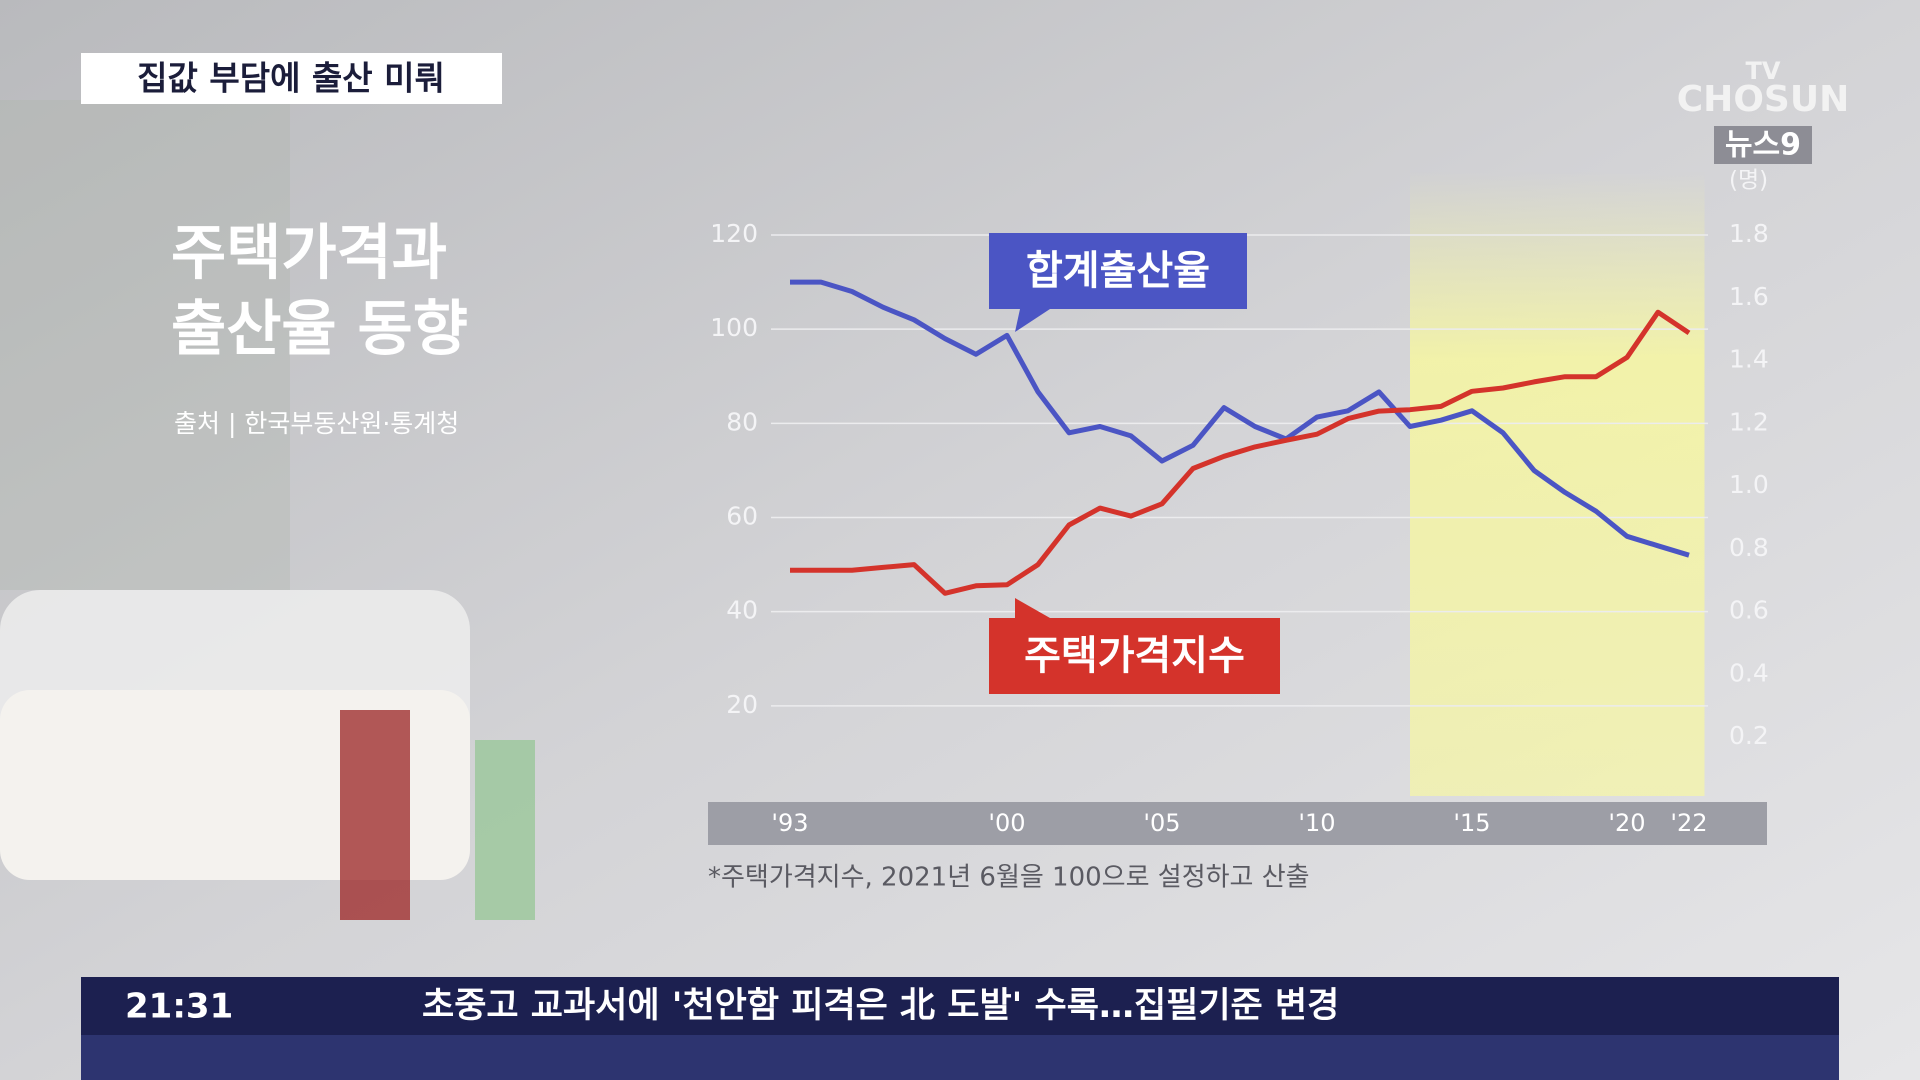  I want to click on y2-tick-label: 1.2, so click(1749, 421).